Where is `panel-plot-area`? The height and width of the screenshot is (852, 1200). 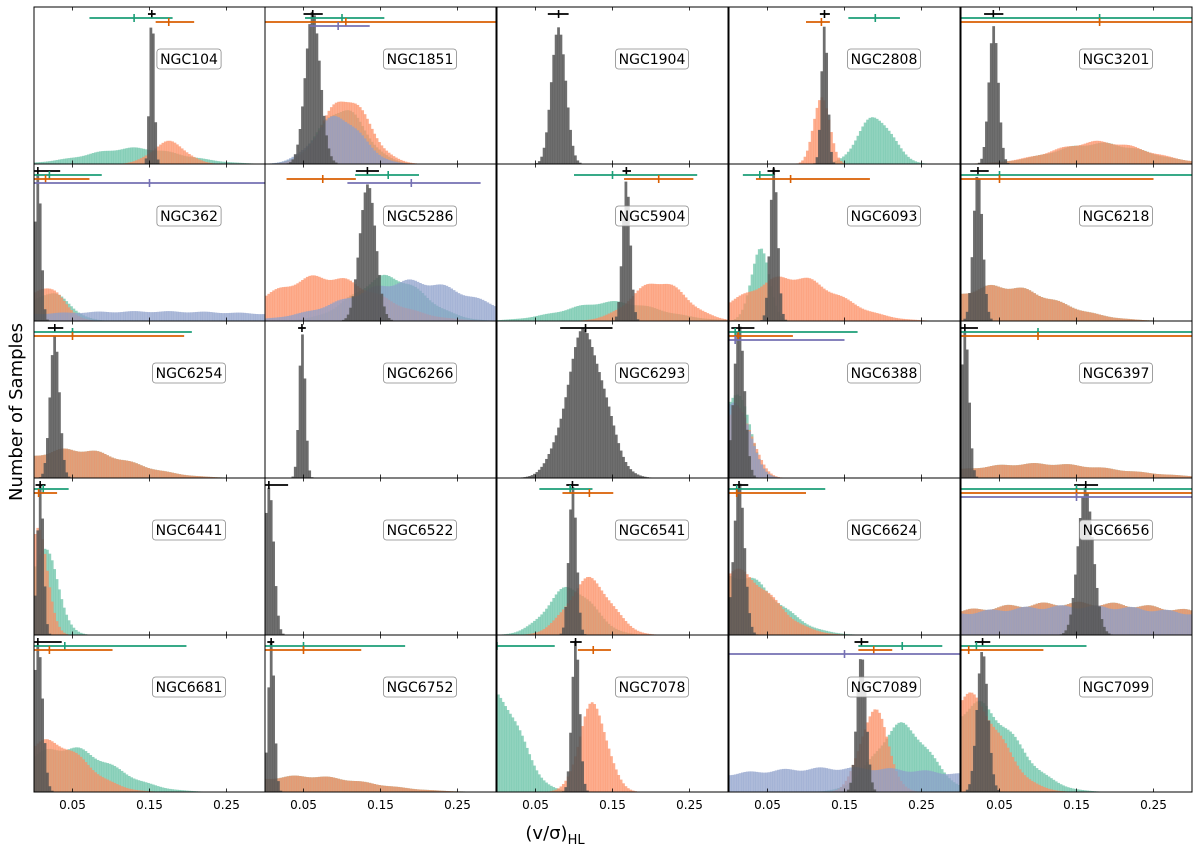
panel-plot-area is located at coordinates (585, 401).